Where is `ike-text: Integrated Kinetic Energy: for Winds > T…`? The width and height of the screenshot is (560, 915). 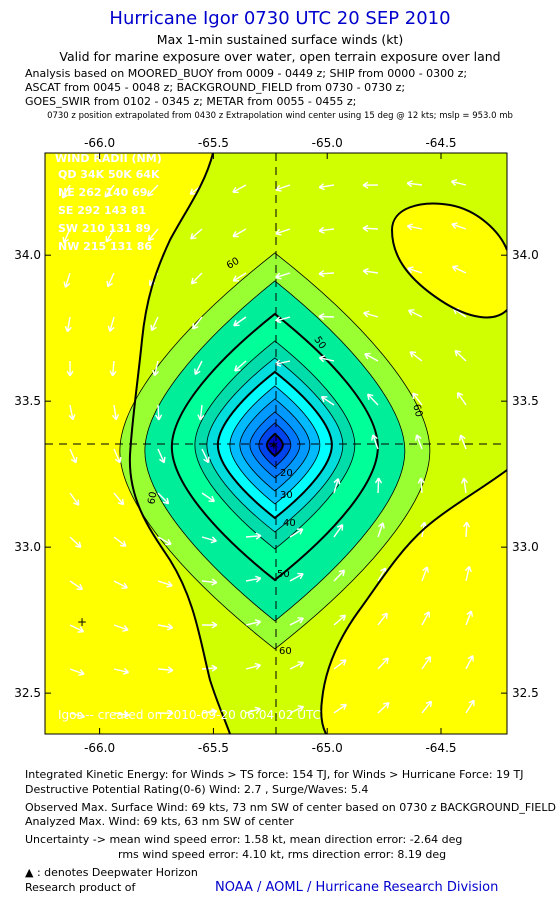
ike-text: Integrated Kinetic Energy: for Winds > T… is located at coordinates (274, 774).